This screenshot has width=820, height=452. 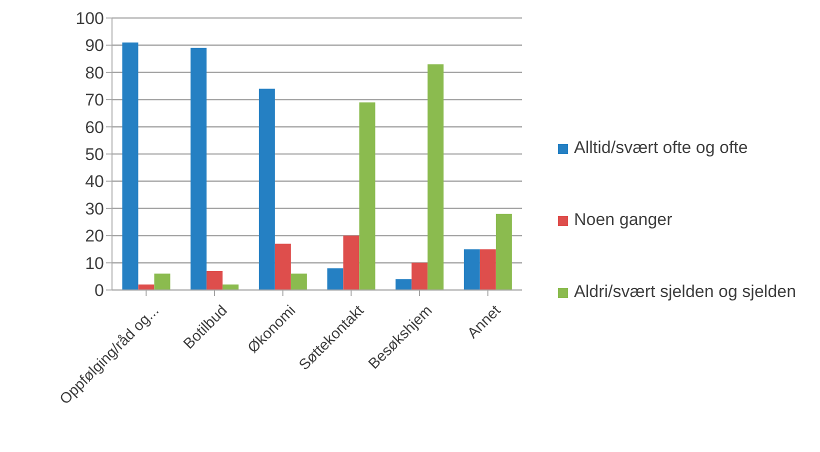 I want to click on legend-label: Aldri/svært sjelden og sjelden, so click(x=685, y=292).